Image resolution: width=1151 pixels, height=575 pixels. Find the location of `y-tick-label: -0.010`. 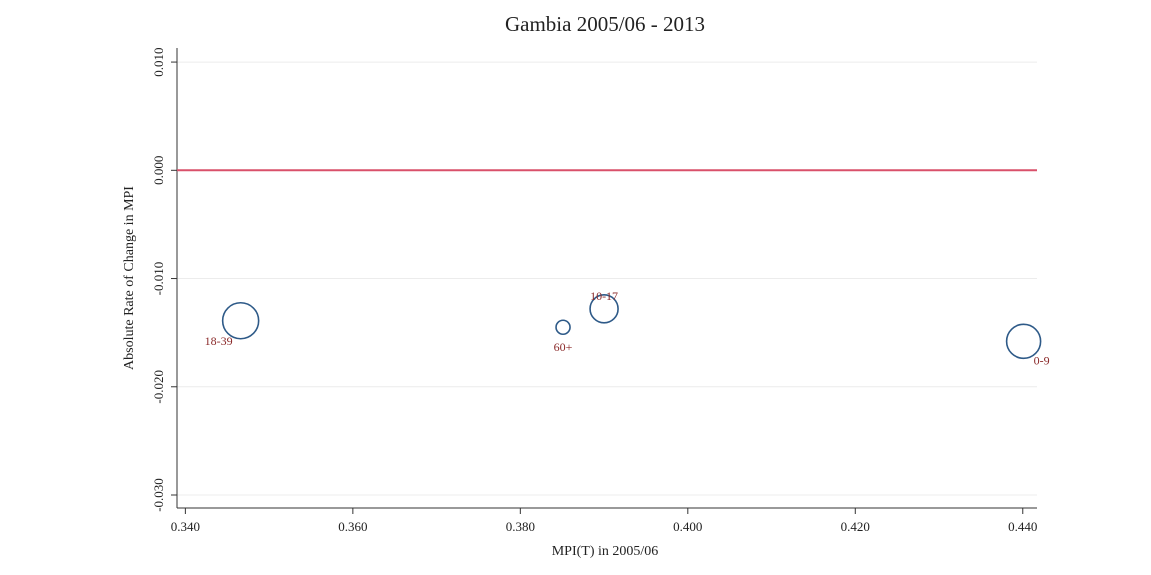

y-tick-label: -0.010 is located at coordinates (158, 279).